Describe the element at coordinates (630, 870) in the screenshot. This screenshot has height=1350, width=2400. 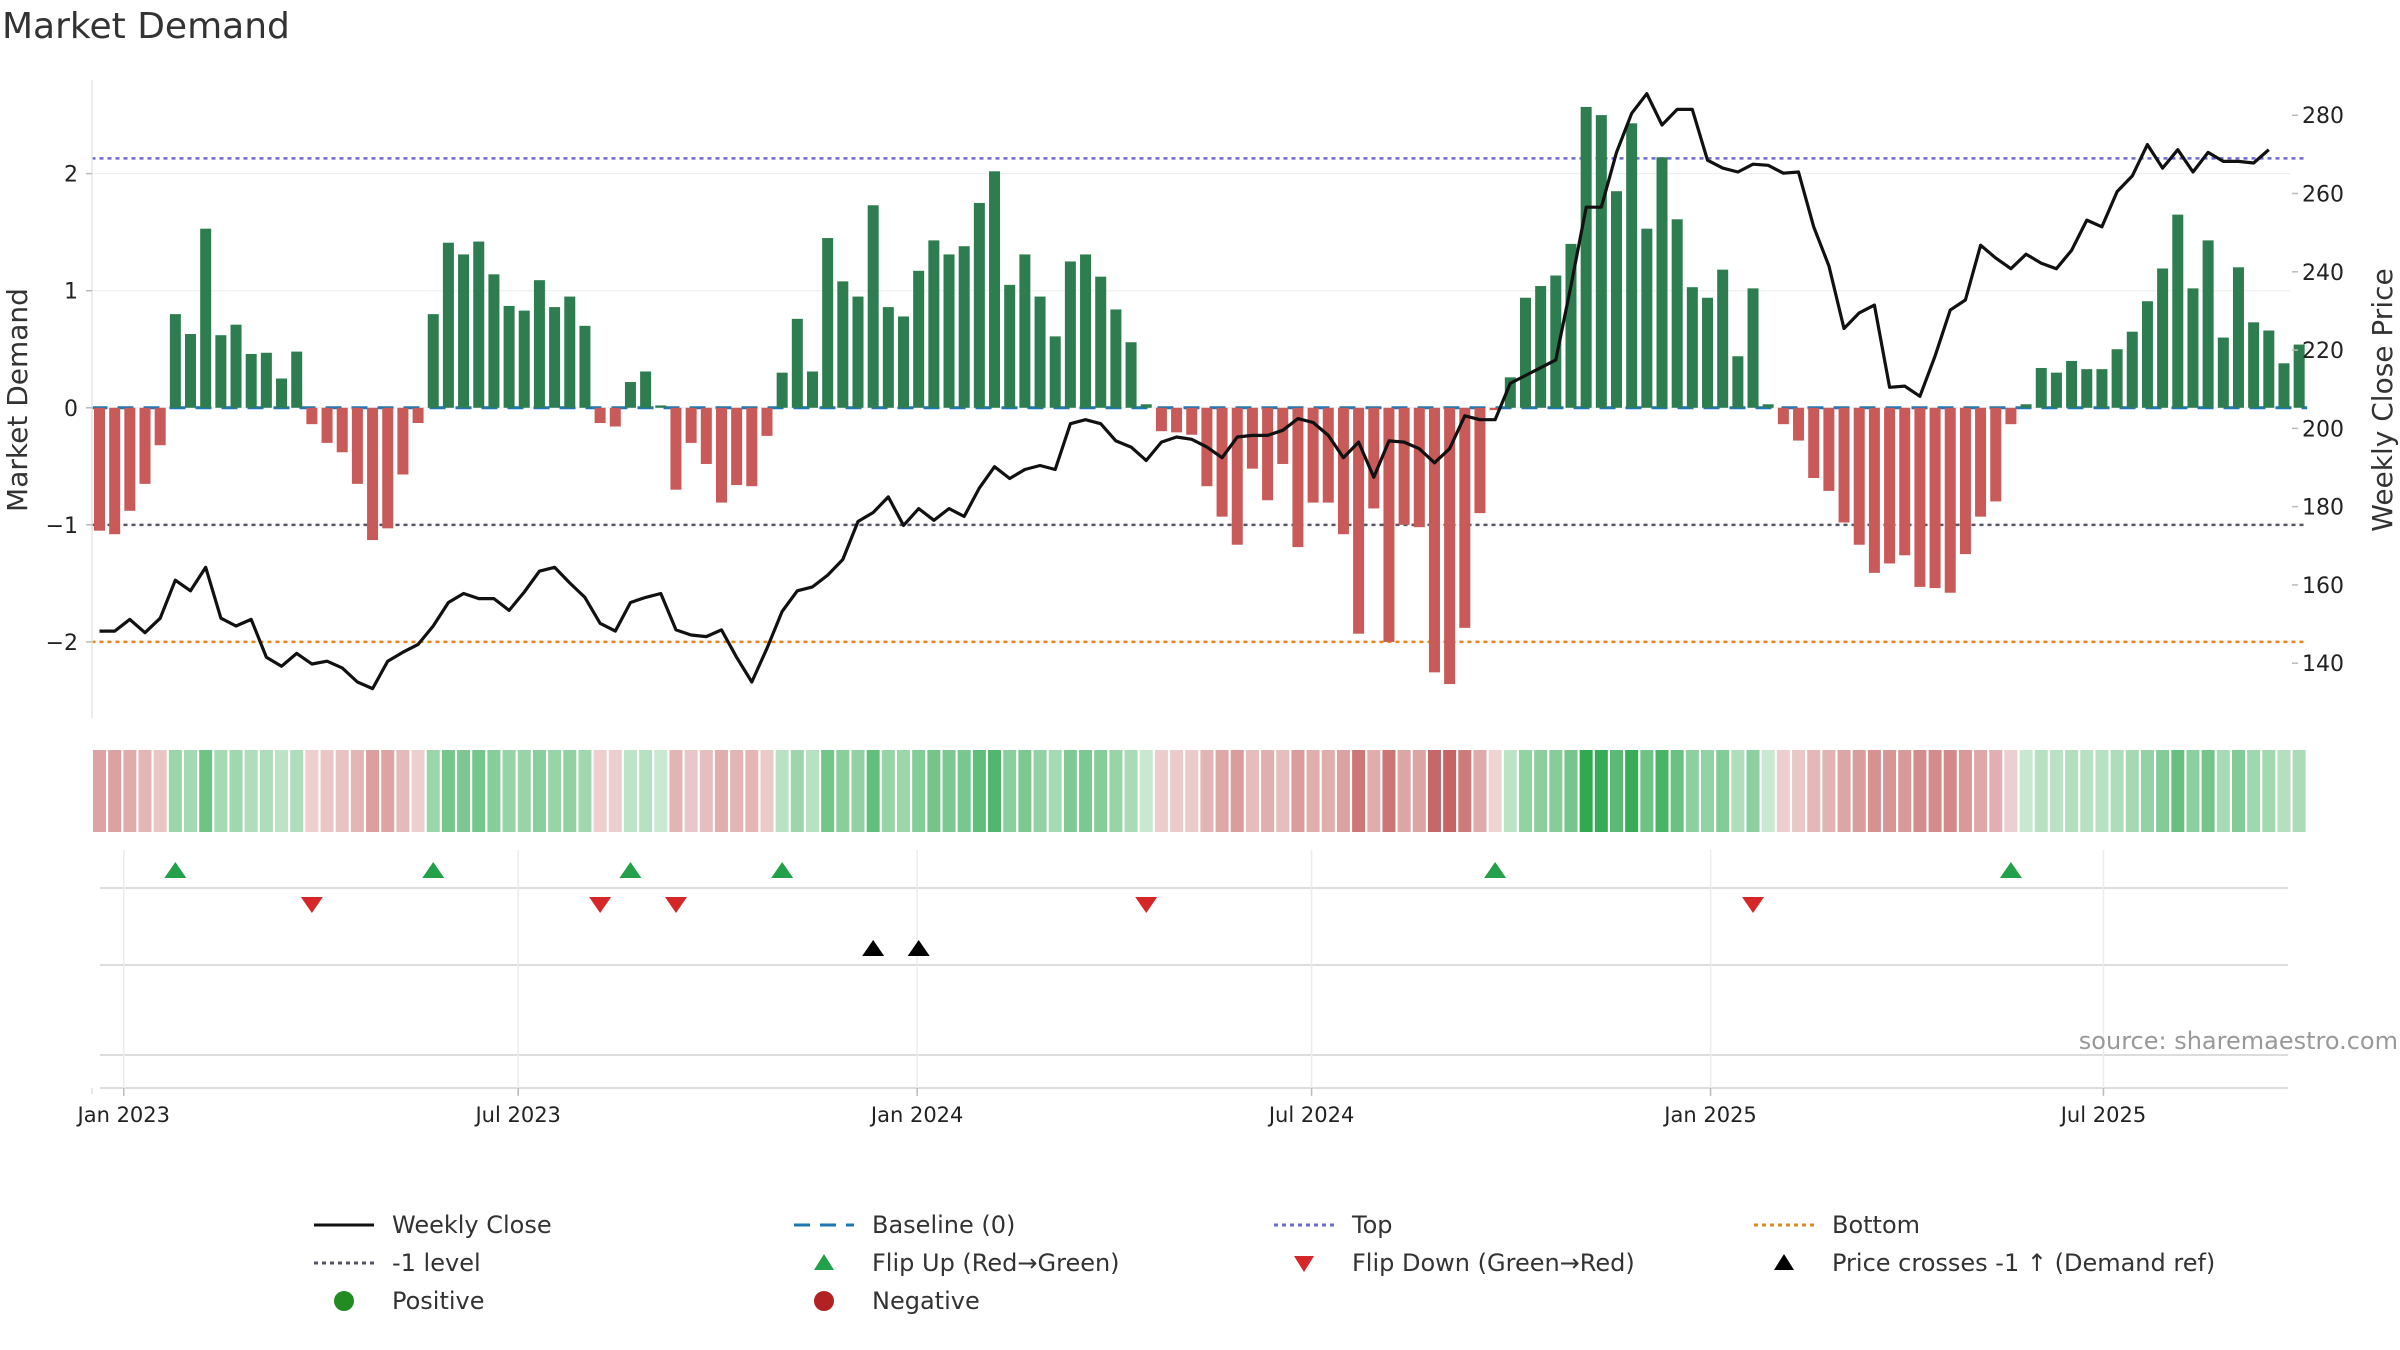
I see `flip-up-marker` at that location.